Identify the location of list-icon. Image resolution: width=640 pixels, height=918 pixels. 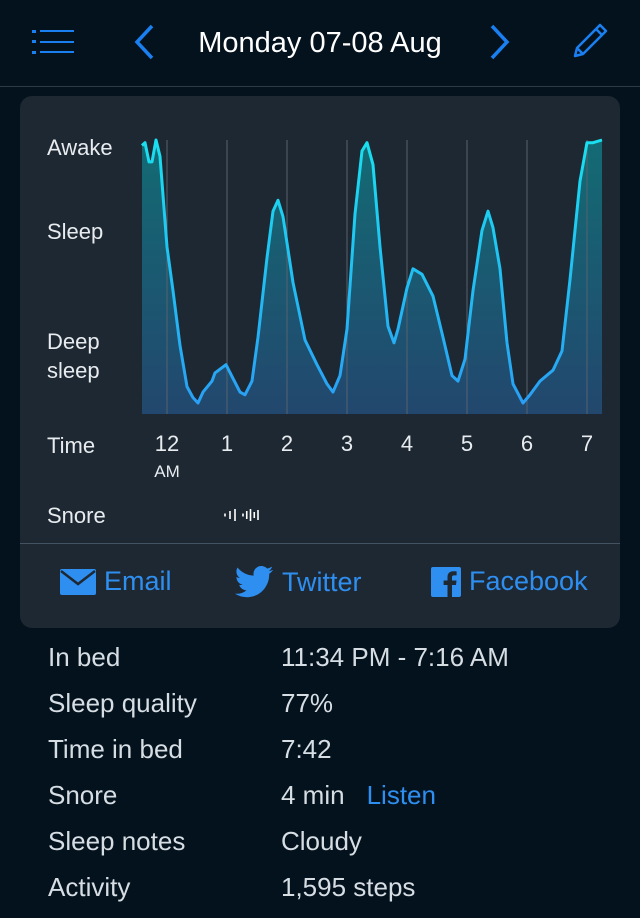
(53, 42).